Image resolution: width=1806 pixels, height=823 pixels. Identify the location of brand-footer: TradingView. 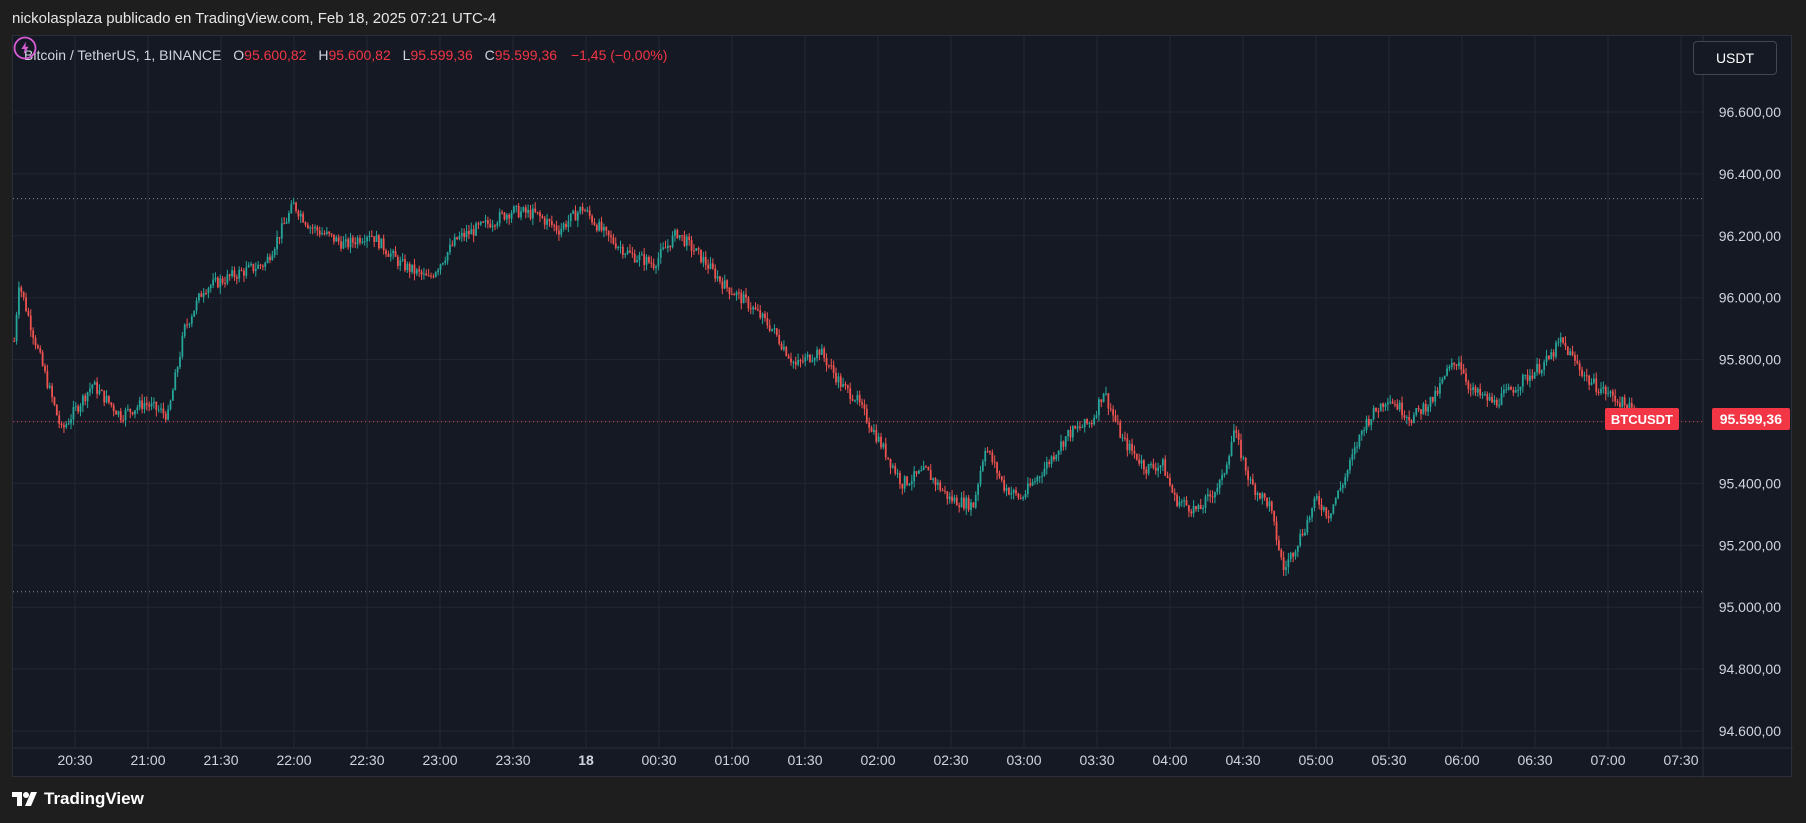
(78, 799).